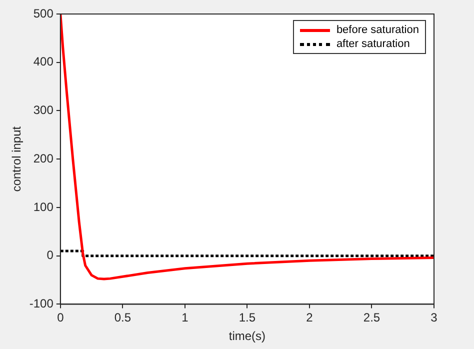  I want to click on x-tick-label: 2, so click(310, 317).